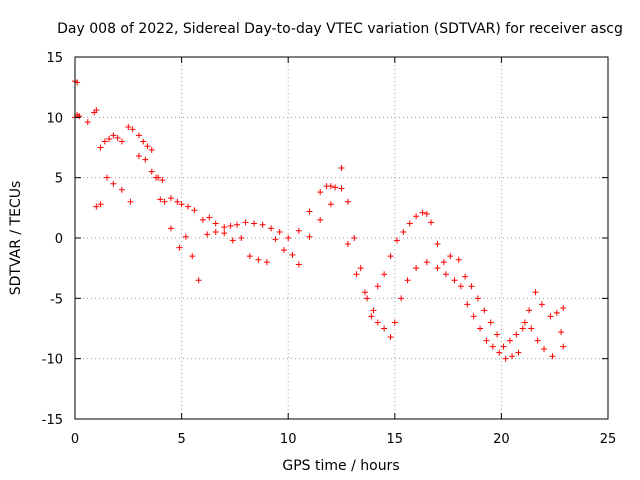 This screenshot has width=640, height=480. What do you see at coordinates (56, 299) in the screenshot?
I see `y-tick-label: -5` at bounding box center [56, 299].